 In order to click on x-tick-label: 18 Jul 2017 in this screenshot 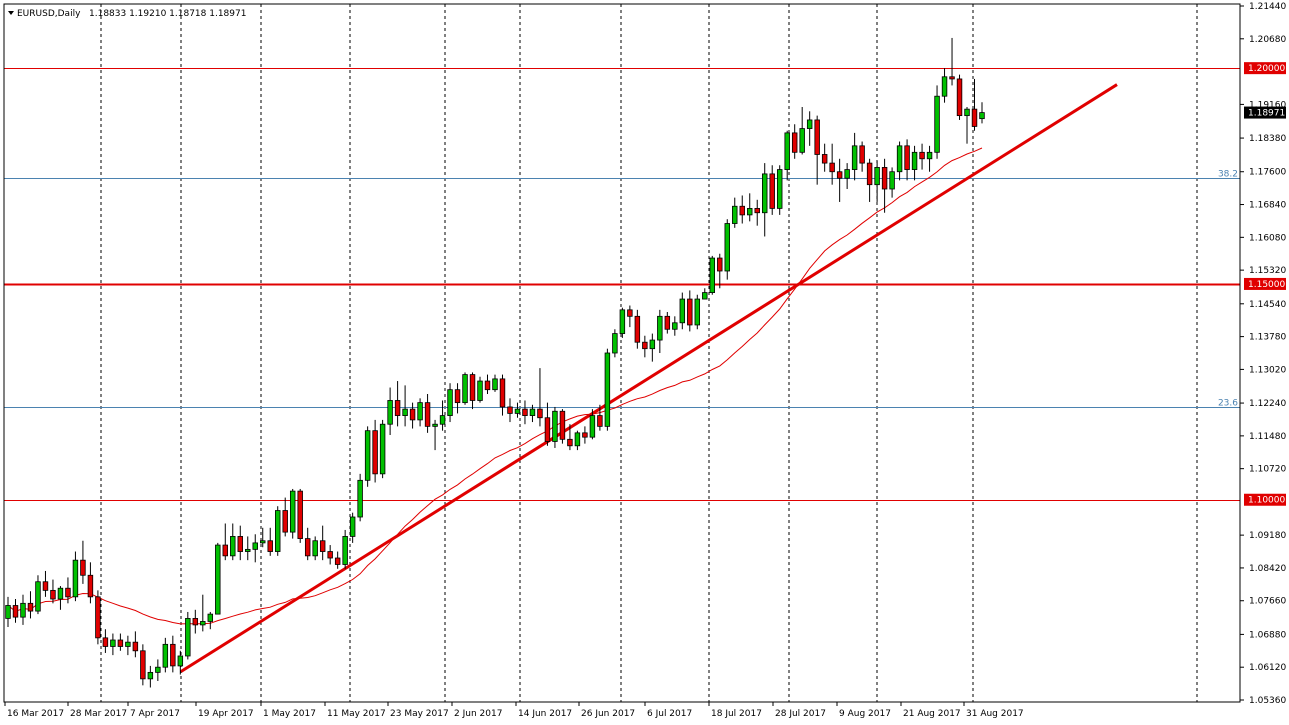, I will do `click(736, 714)`.